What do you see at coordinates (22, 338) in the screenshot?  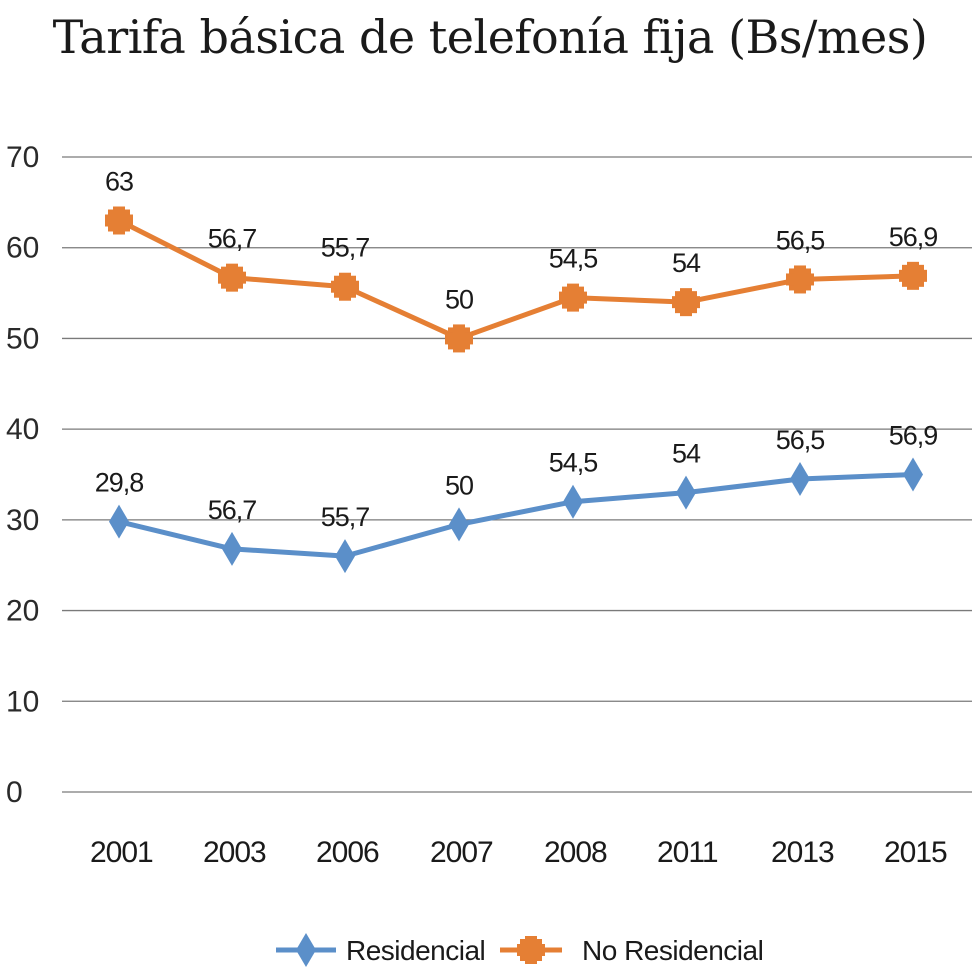 I see `y-tick-label: 50` at bounding box center [22, 338].